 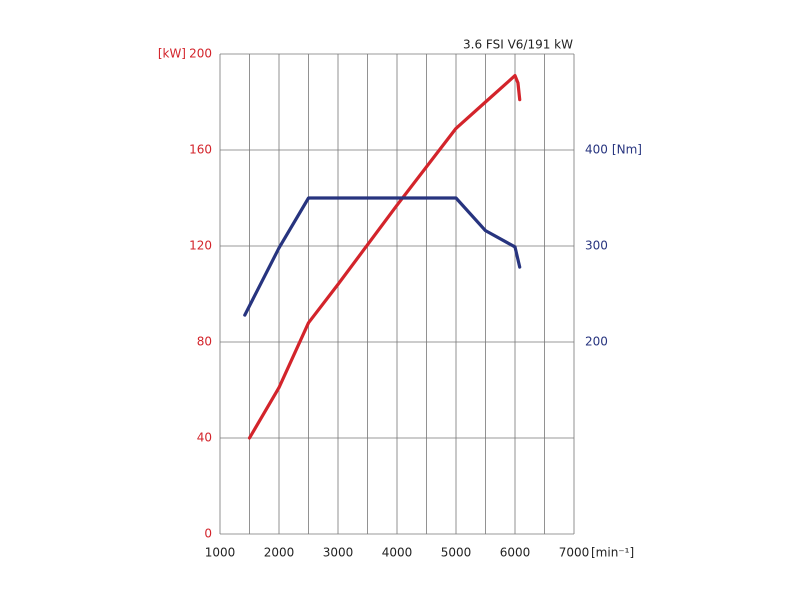 What do you see at coordinates (204, 438) in the screenshot?
I see `y-tick-label: 40` at bounding box center [204, 438].